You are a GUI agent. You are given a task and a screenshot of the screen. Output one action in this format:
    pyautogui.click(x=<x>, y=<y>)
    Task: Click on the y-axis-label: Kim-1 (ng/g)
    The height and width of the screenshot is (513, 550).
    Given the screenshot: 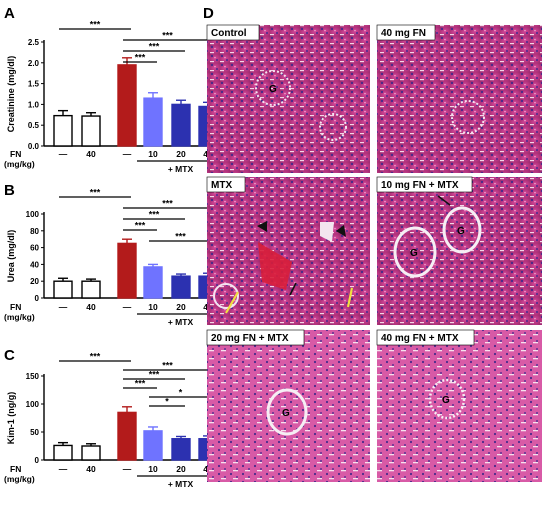 What is the action you would take?
    pyautogui.click(x=11, y=418)
    